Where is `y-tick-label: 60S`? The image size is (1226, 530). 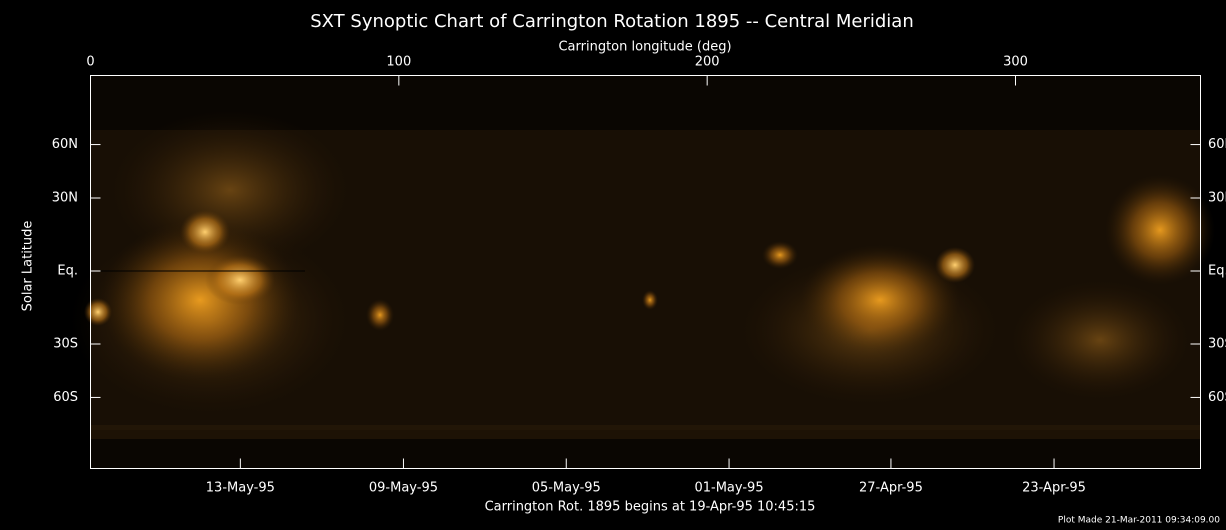 y-tick-label: 60S is located at coordinates (65, 397).